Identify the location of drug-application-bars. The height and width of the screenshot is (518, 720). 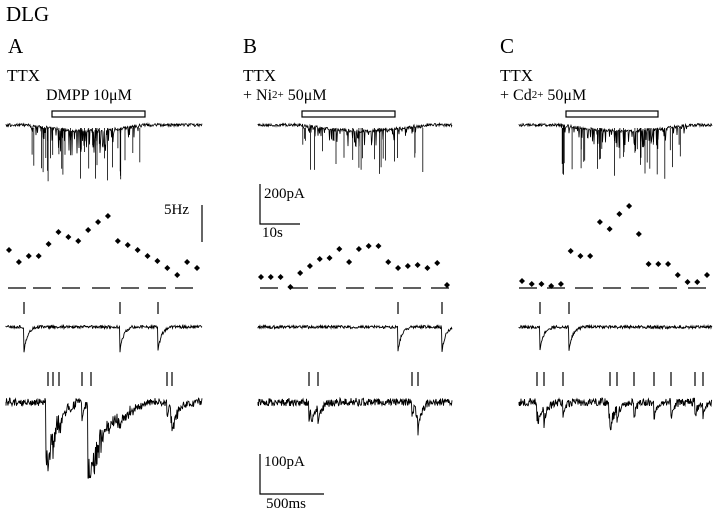
(355, 114).